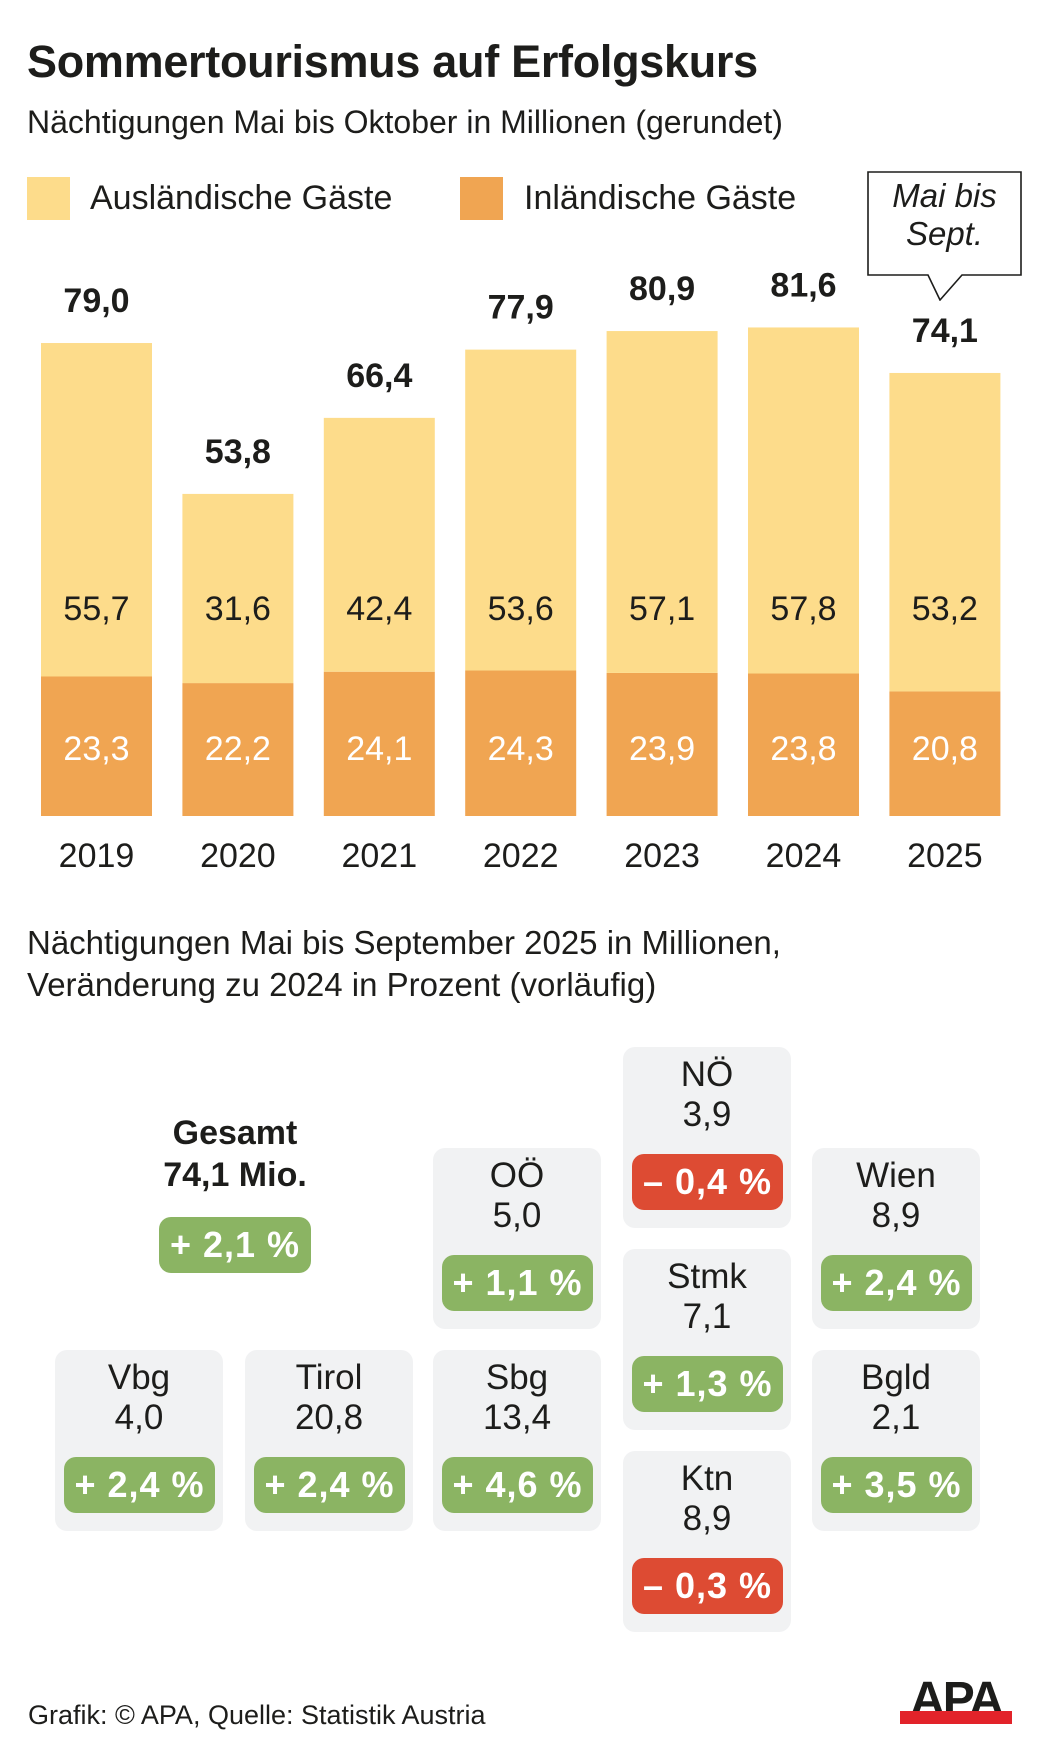 This screenshot has height=1749, width=1039. Describe the element at coordinates (945, 331) in the screenshot. I see `total-label-2025: 74,1` at that location.